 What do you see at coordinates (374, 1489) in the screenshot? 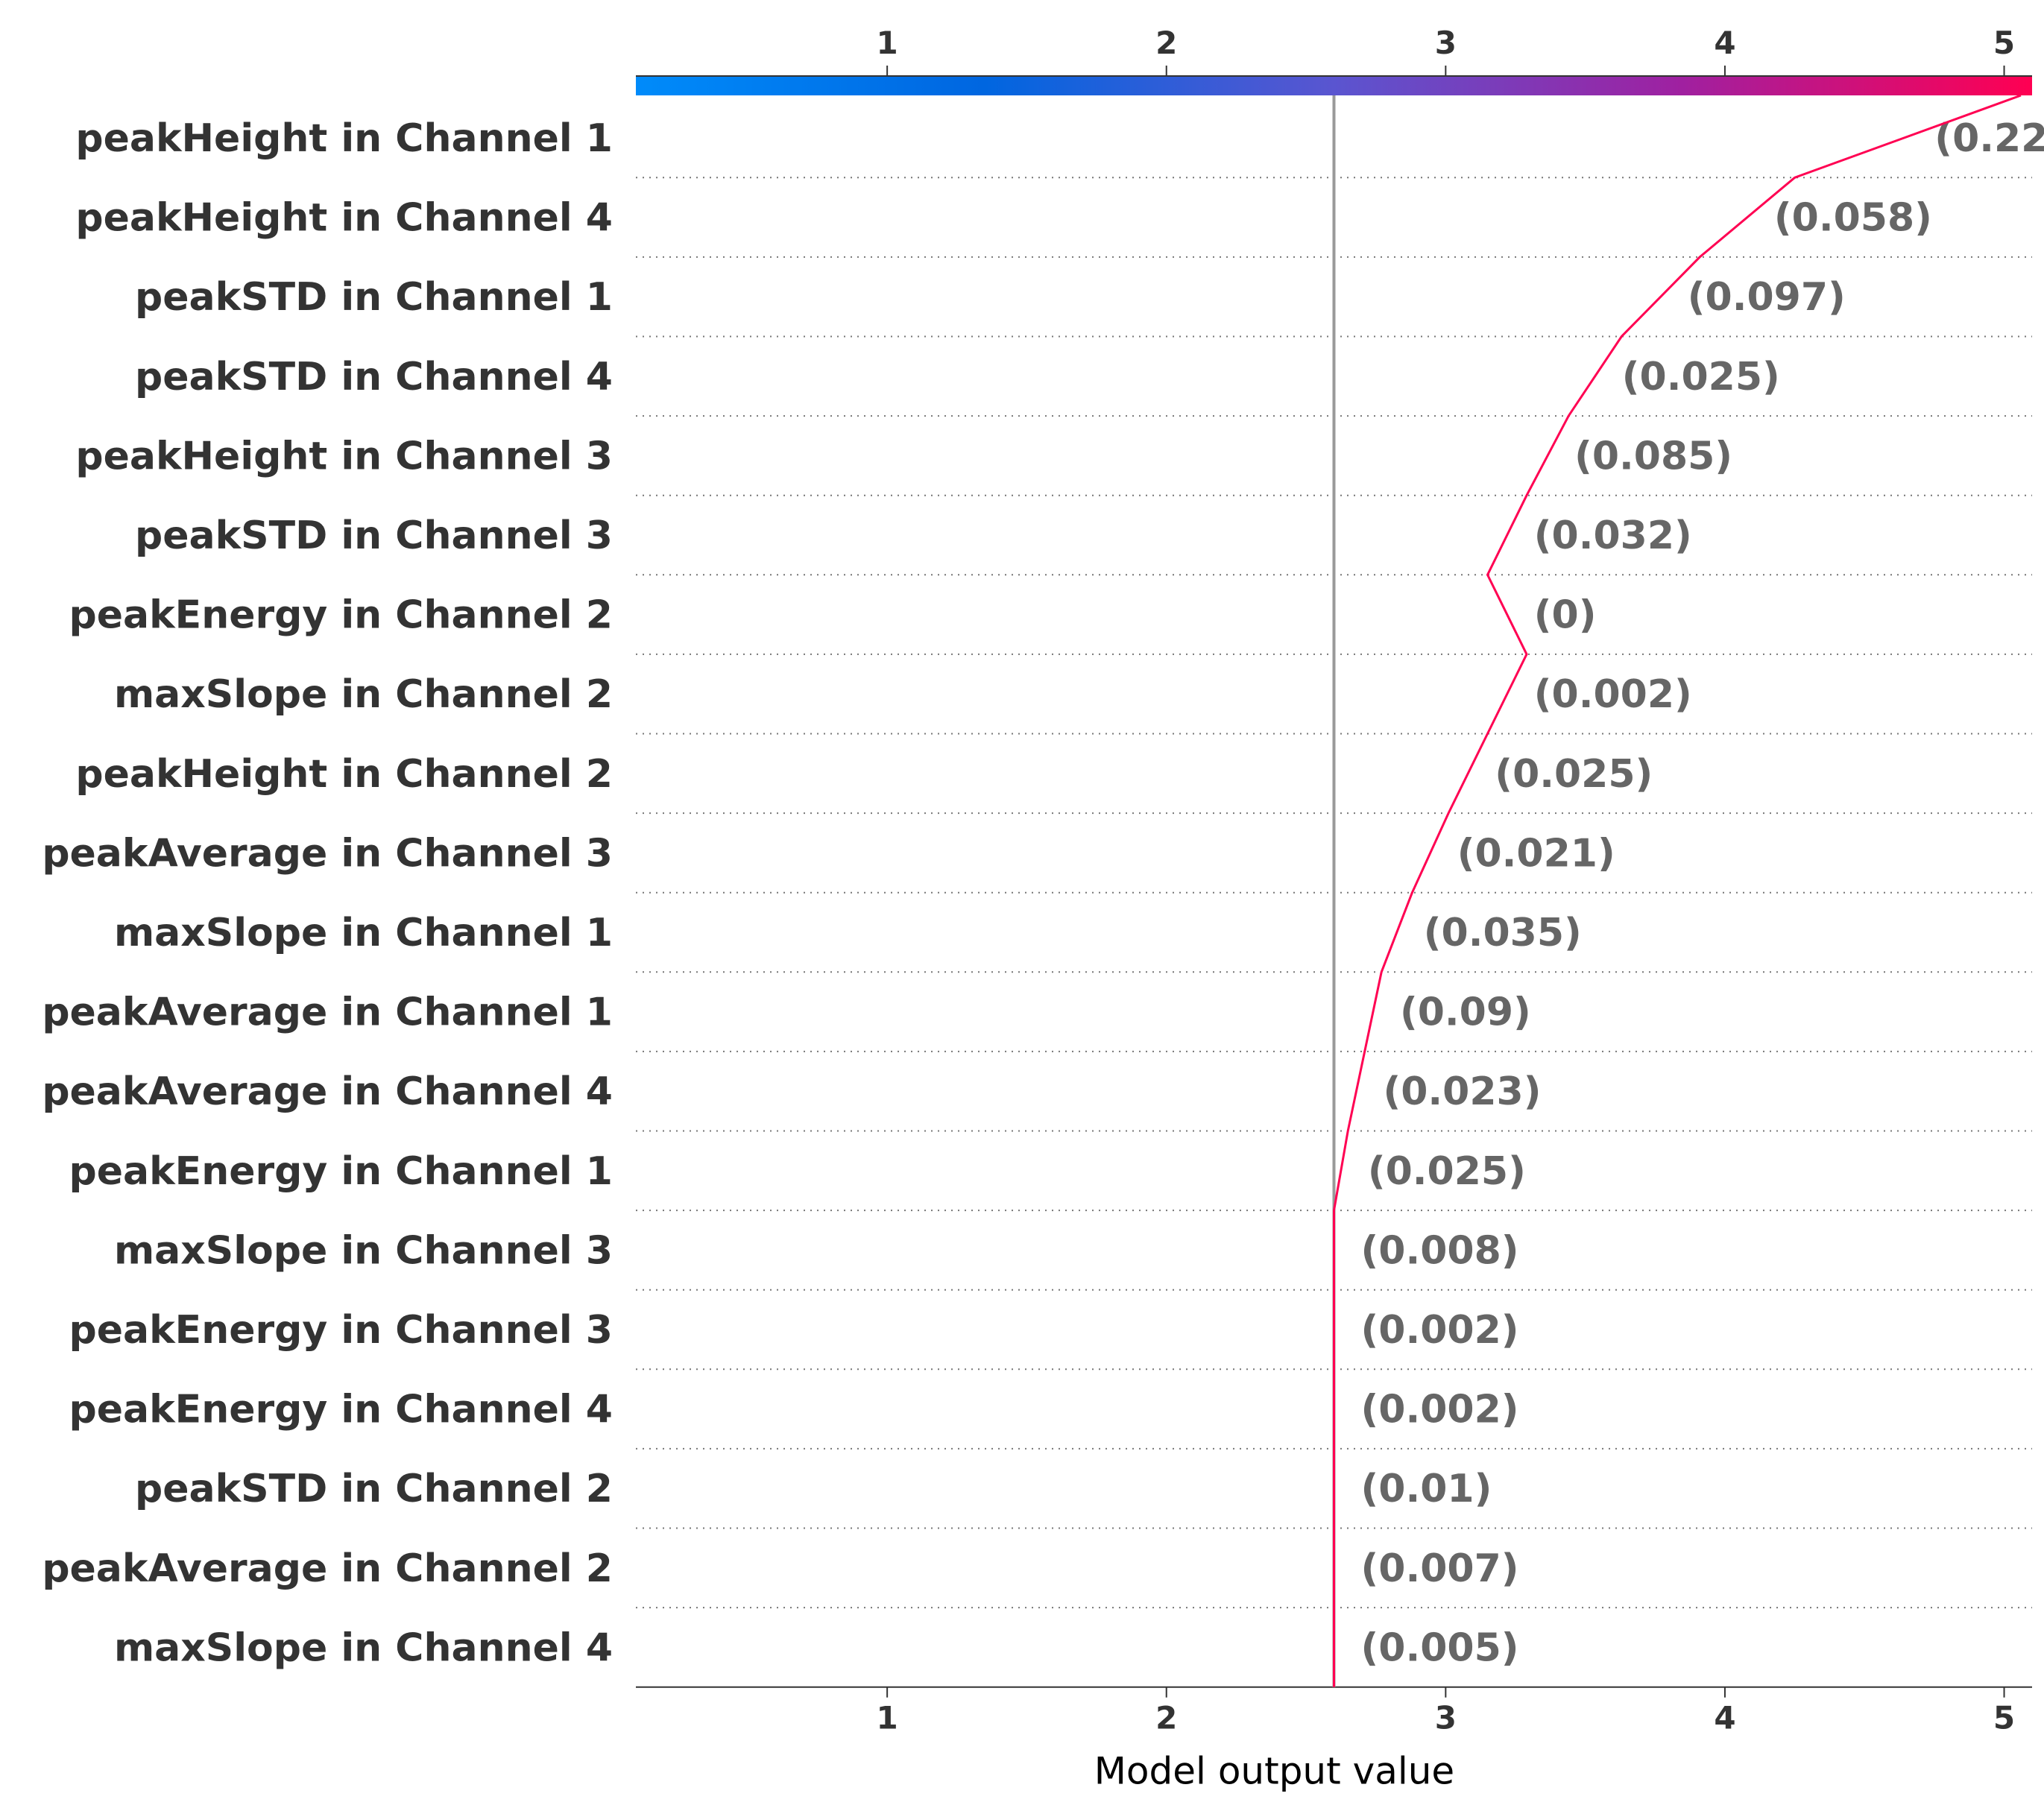
I see `feature-label: peakSTD in Channel 2` at bounding box center [374, 1489].